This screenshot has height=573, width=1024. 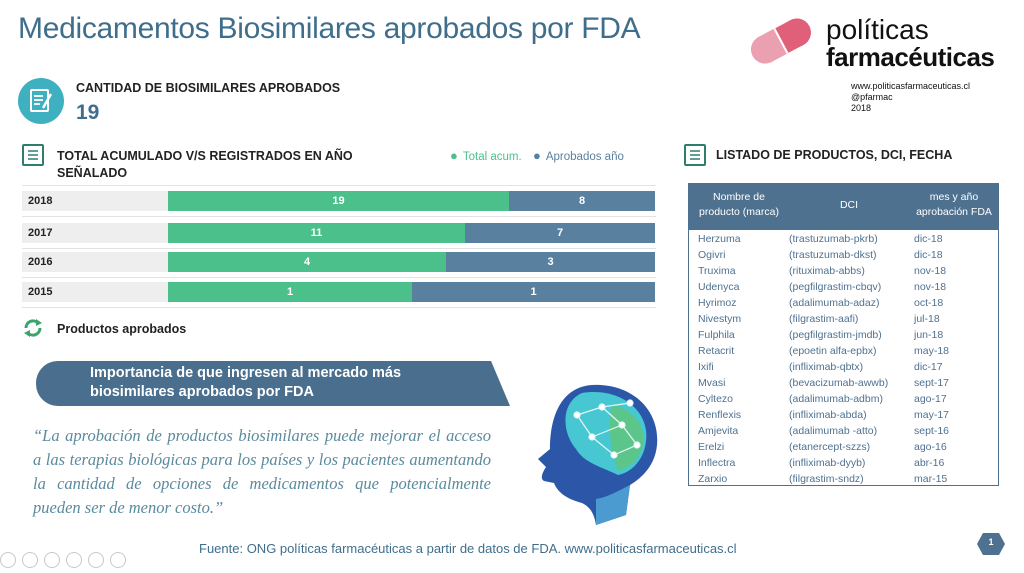 I want to click on chart-top-separator, so click(x=339, y=185).